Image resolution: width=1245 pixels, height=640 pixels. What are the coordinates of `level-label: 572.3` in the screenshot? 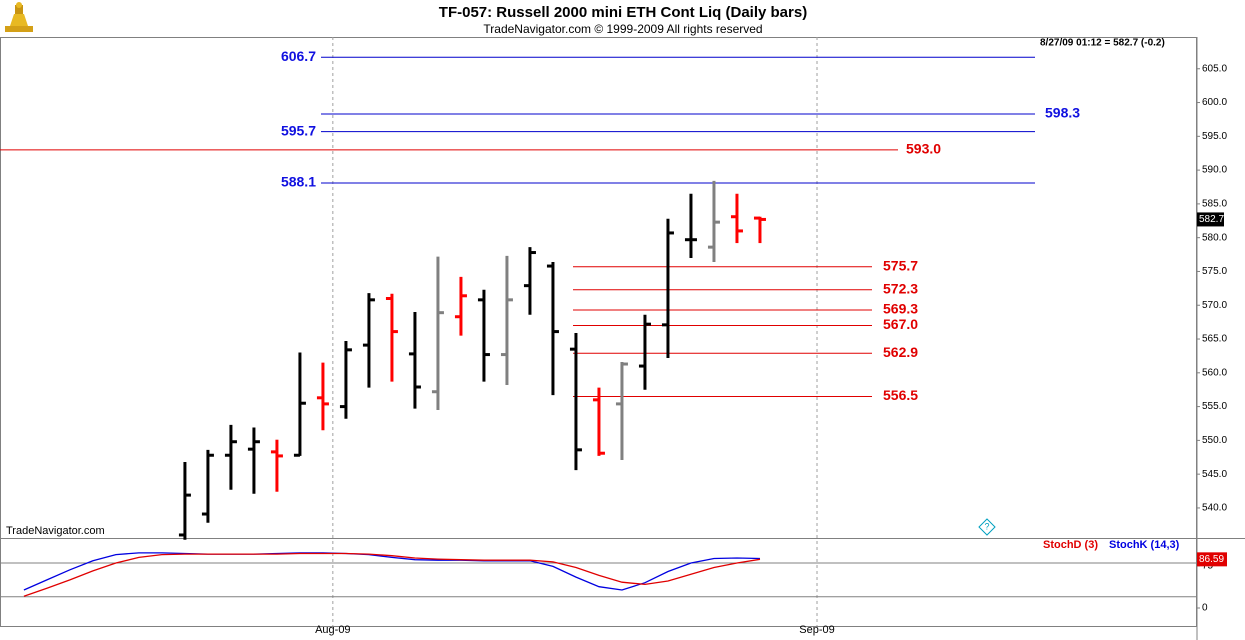 It's located at (900, 288).